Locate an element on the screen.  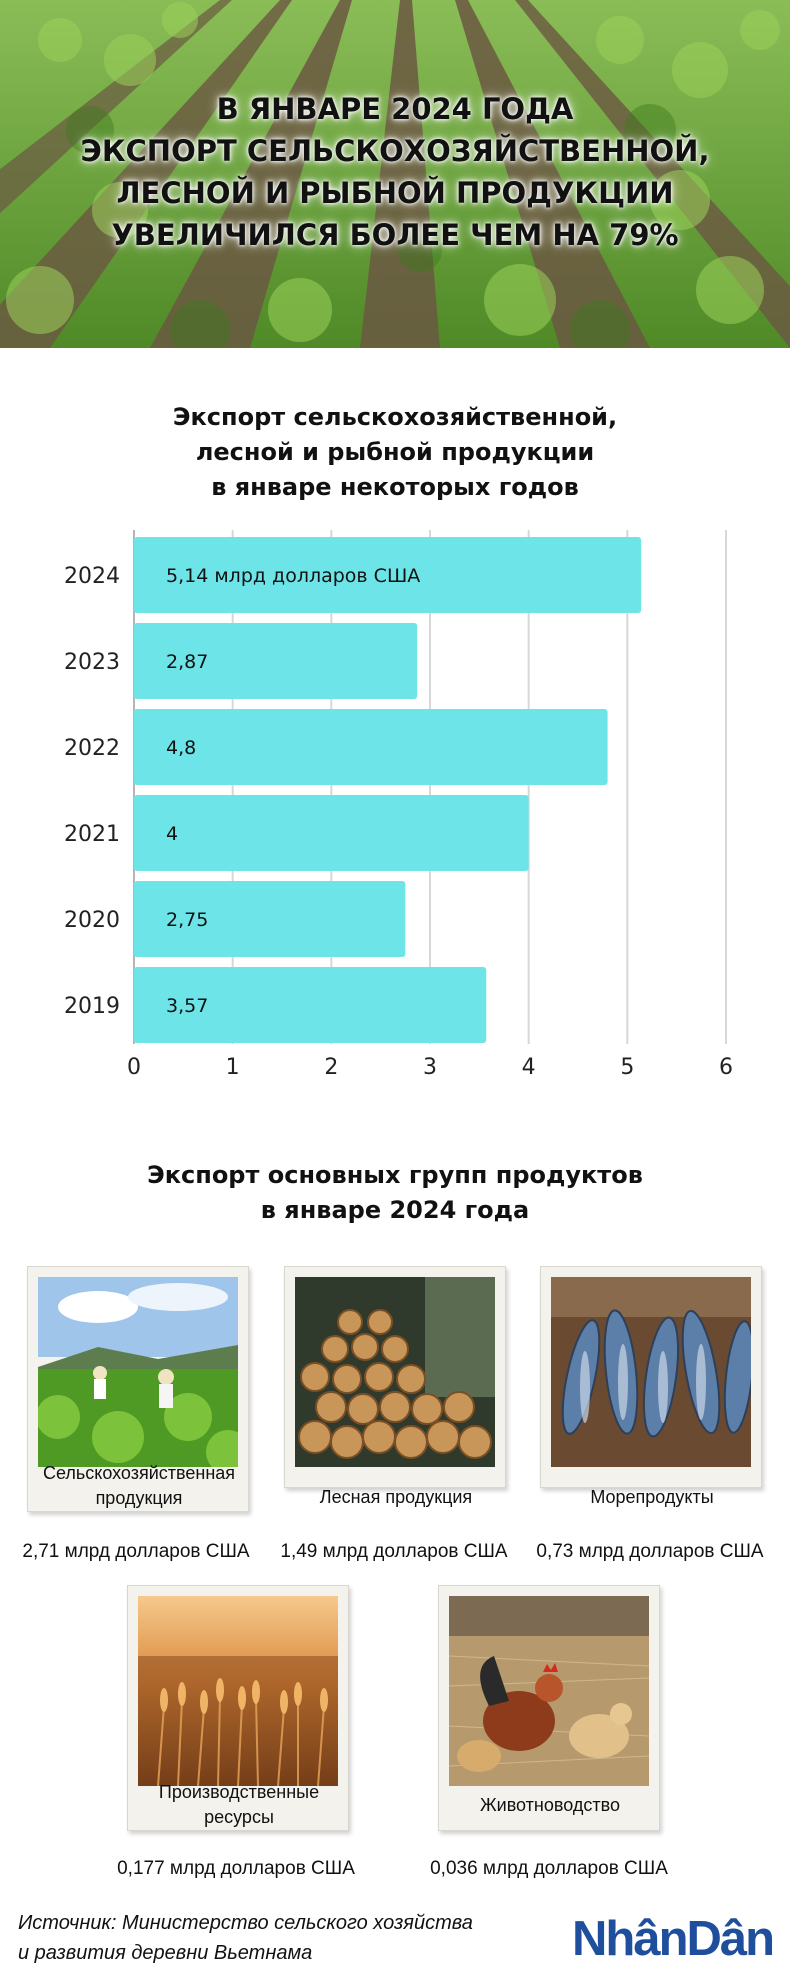
y-tick-label: 2021 is located at coordinates (92, 834).